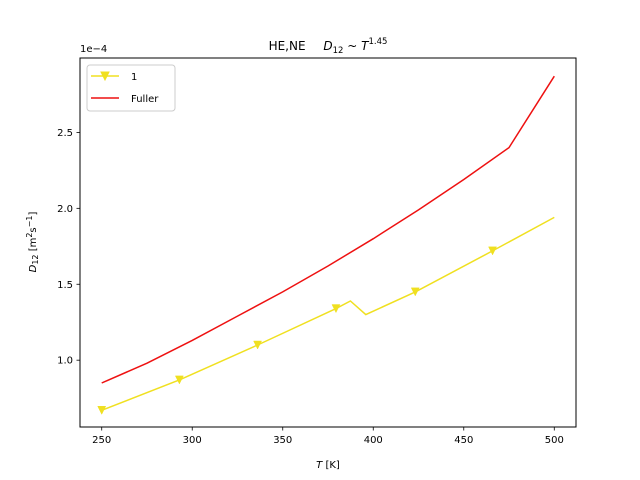 The width and height of the screenshot is (640, 480). Describe the element at coordinates (319, 465) in the screenshot. I see `x-label-symbol: T` at that location.